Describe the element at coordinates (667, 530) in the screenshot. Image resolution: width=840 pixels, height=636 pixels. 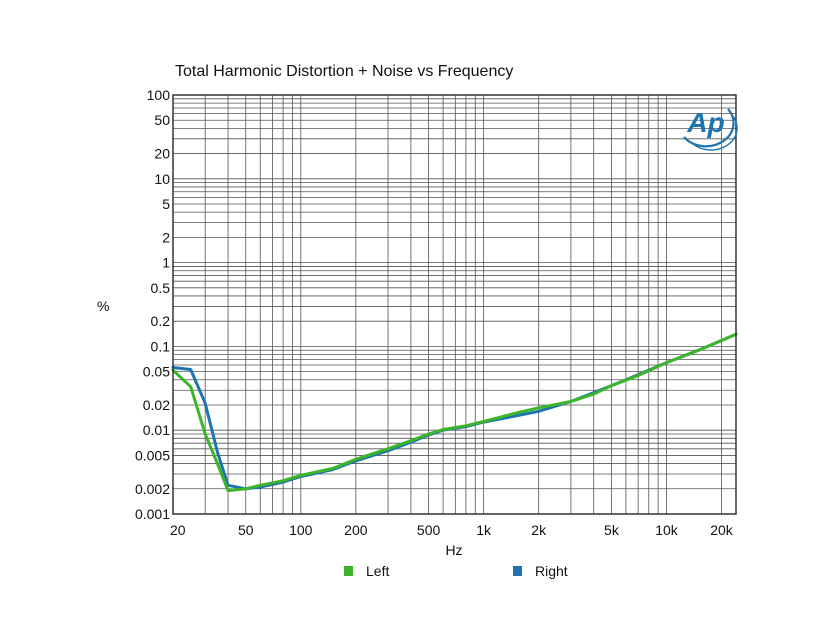
I see `x-tick-label: 10k` at that location.